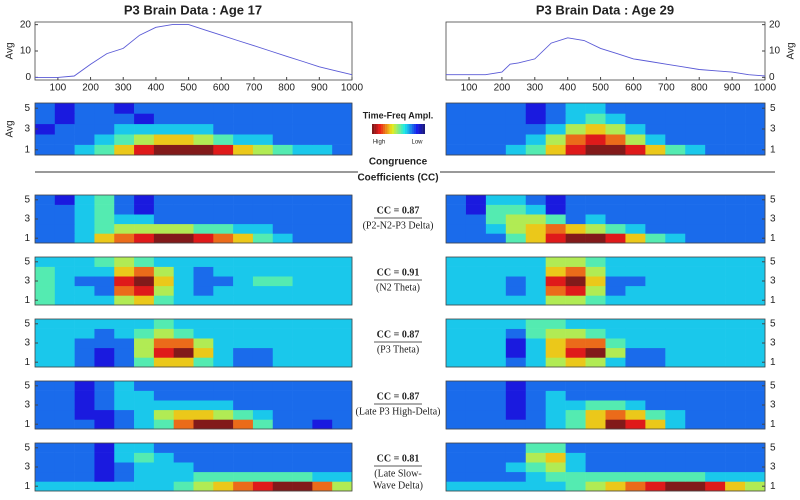 Image resolution: width=800 pixels, height=500 pixels. What do you see at coordinates (27, 467) in the screenshot?
I see `y-tick-label: 3` at bounding box center [27, 467].